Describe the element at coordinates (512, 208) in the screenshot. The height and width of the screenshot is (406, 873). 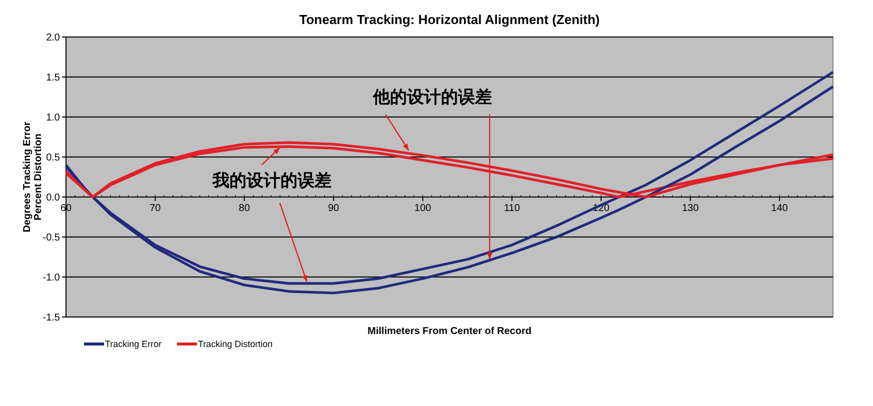
I see `x-tick-label: 110` at that location.